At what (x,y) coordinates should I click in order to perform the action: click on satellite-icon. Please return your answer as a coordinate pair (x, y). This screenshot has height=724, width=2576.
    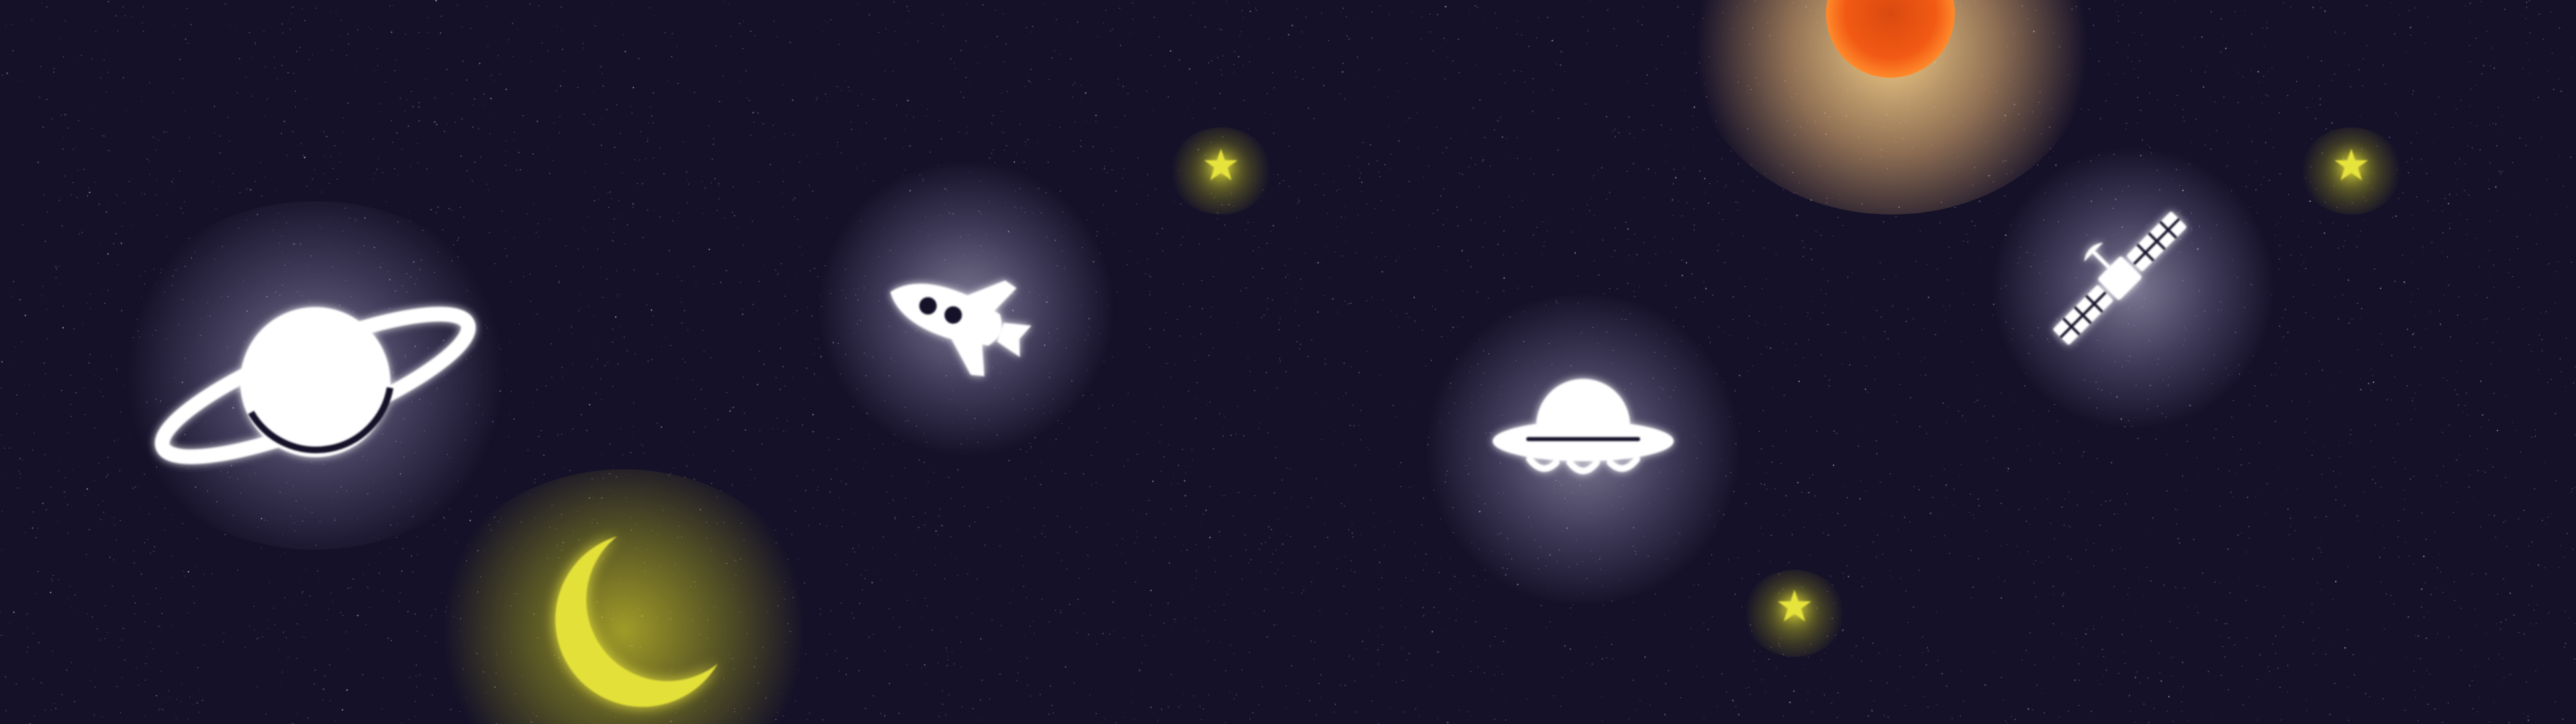
    Looking at the image, I should click on (2120, 278).